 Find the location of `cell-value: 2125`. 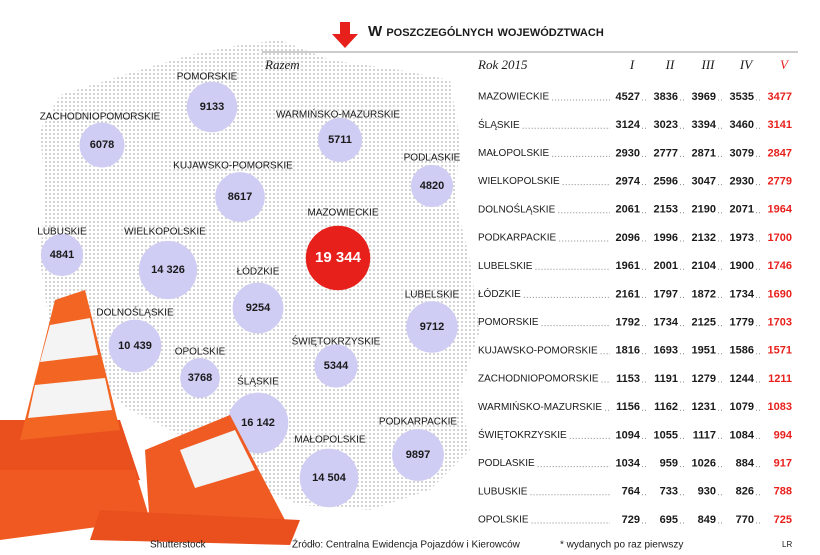

cell-value: 2125 is located at coordinates (704, 323).